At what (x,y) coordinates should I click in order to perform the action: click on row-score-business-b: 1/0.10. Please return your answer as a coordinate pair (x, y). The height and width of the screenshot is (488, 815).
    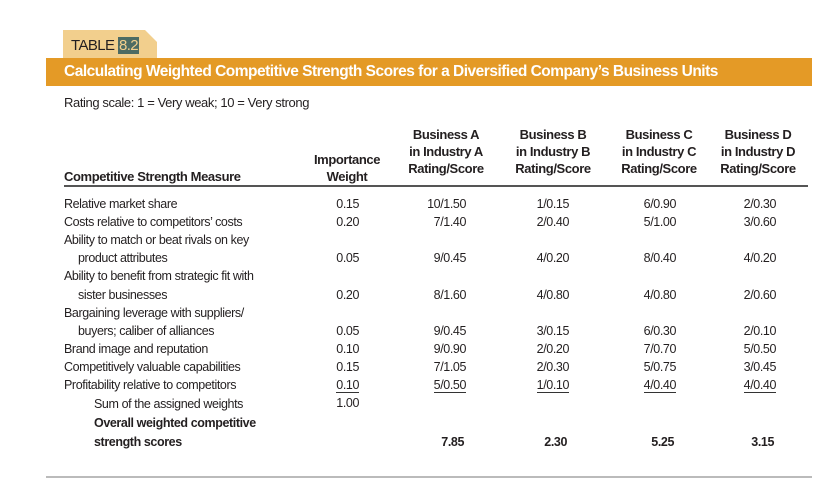
    Looking at the image, I should click on (552, 385).